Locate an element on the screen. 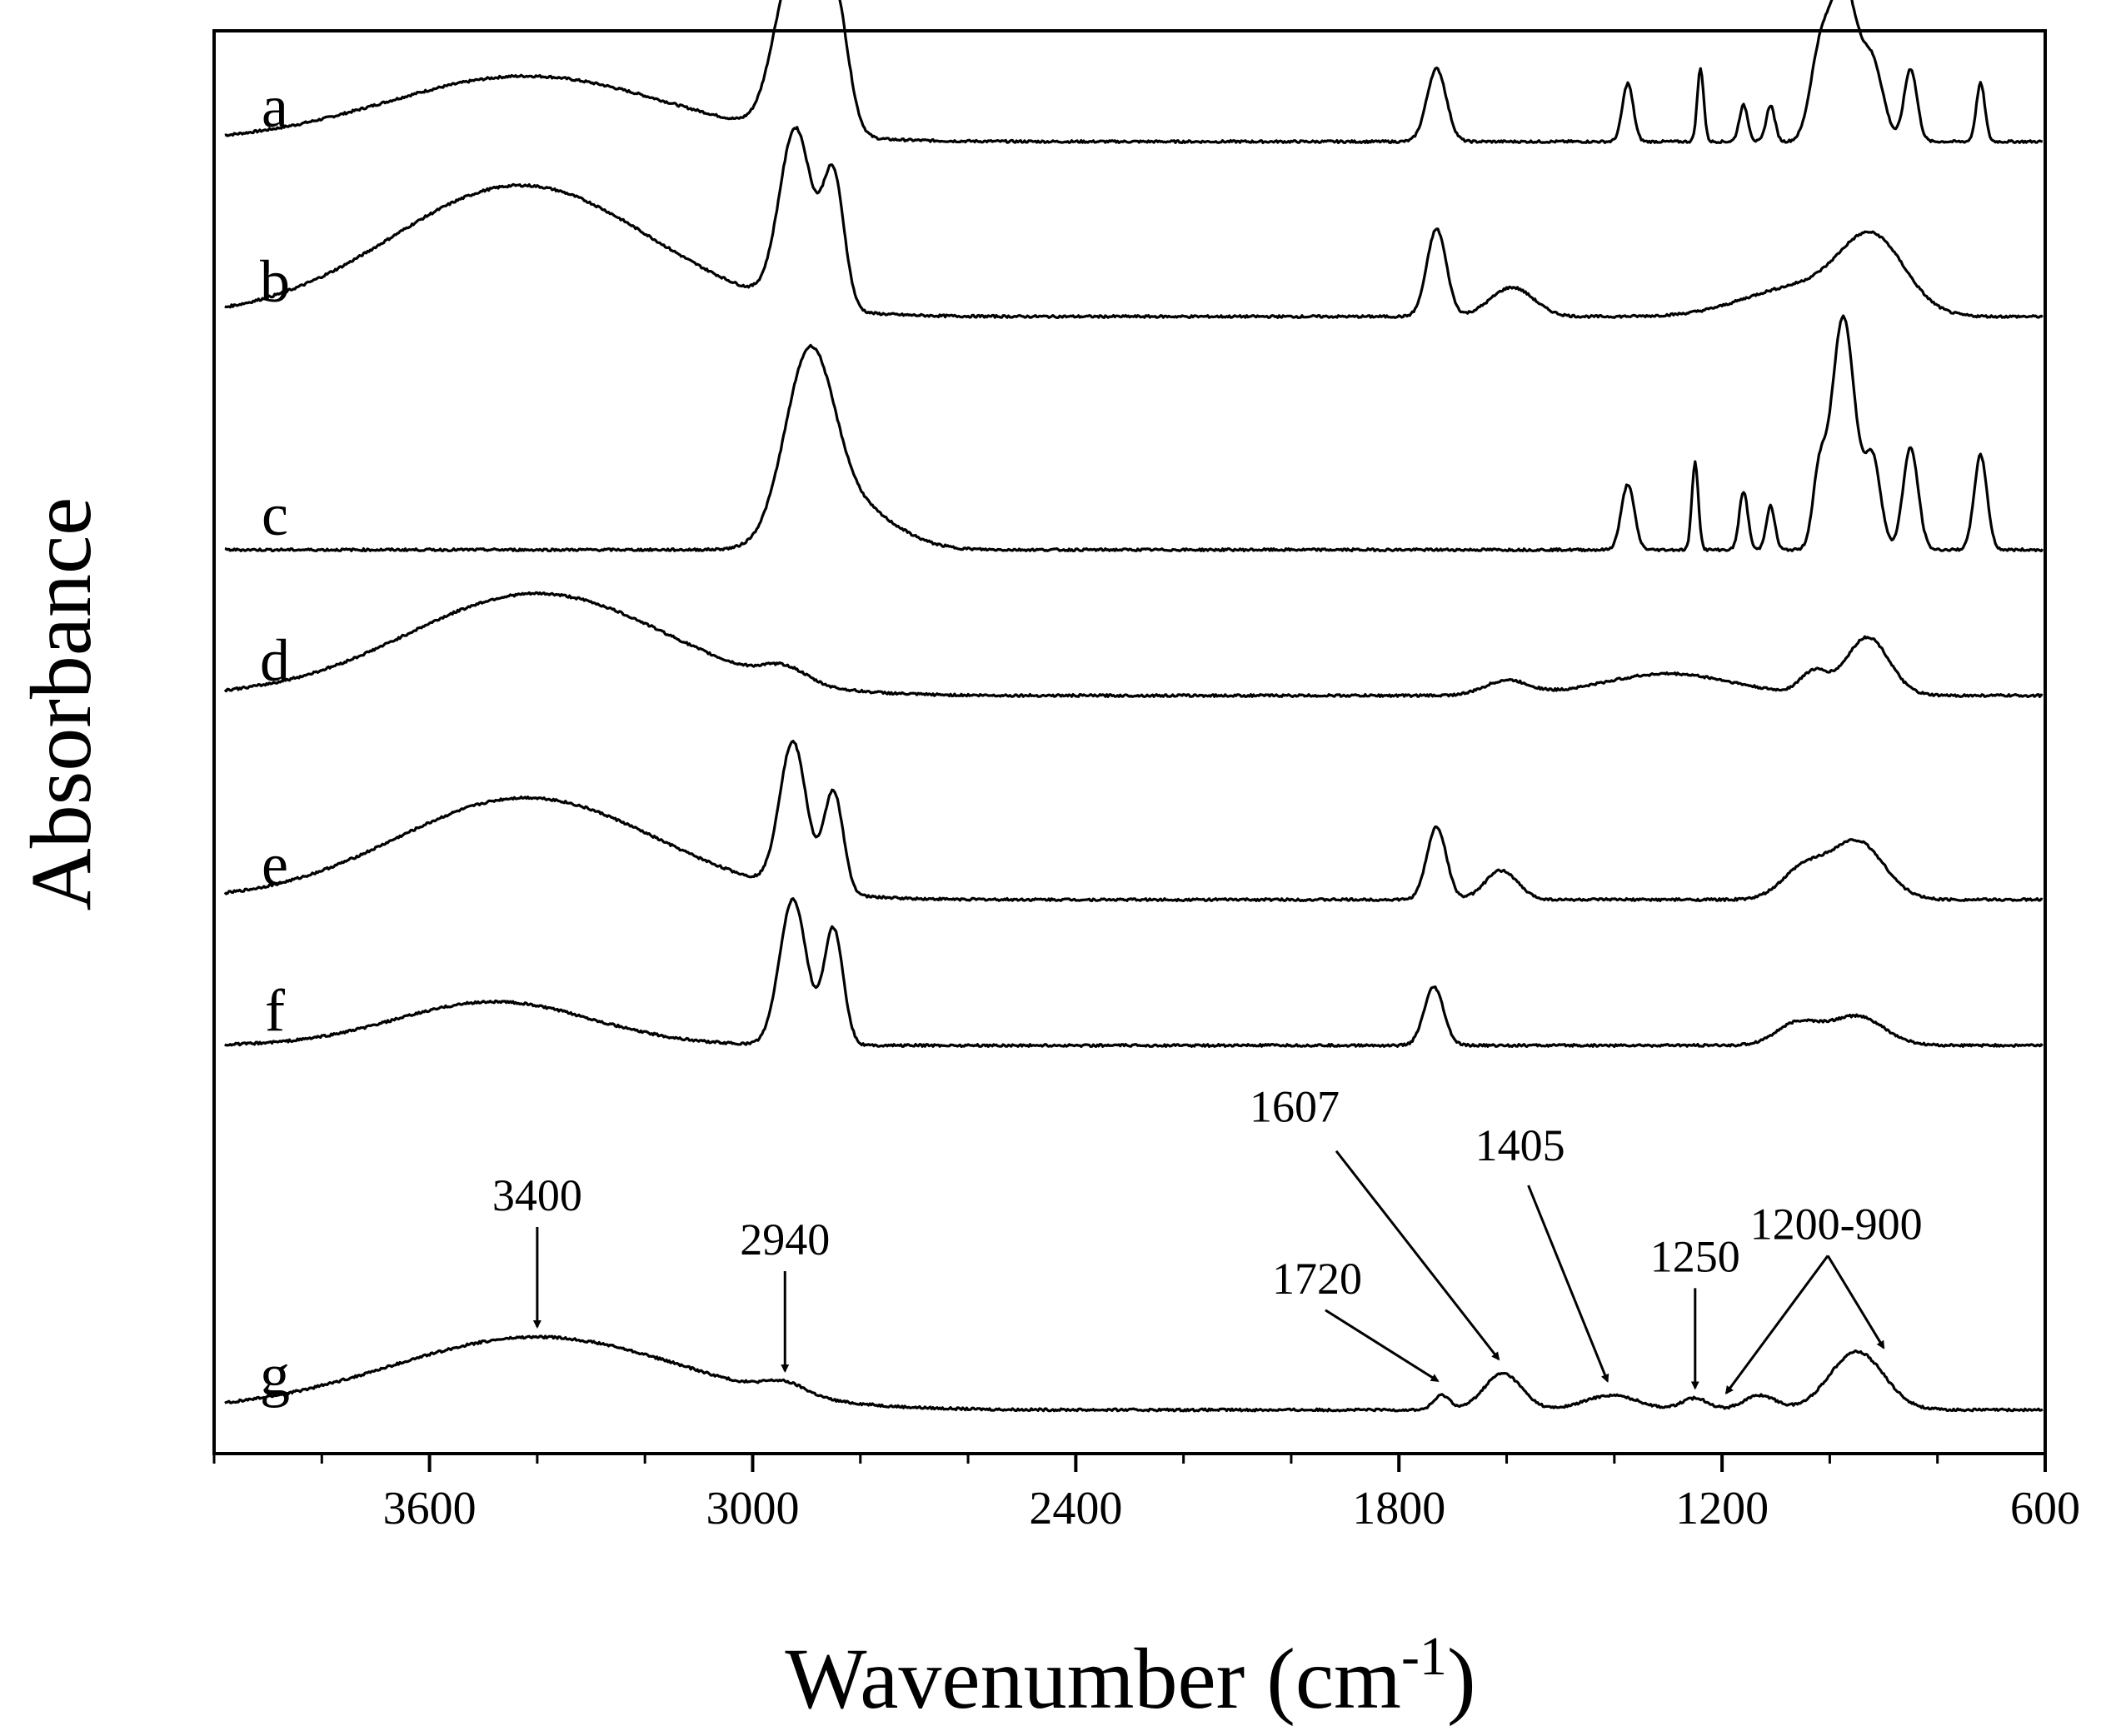  annotation-1720-label: 1720 is located at coordinates (1317, 1279).